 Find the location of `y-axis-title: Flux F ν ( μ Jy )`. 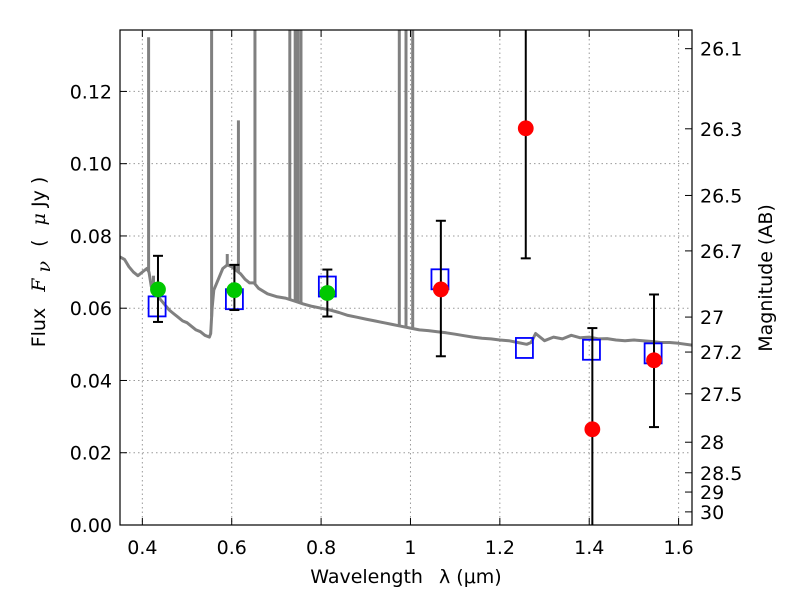

y-axis-title: Flux F ν ( μ Jy ) is located at coordinates (41, 262).